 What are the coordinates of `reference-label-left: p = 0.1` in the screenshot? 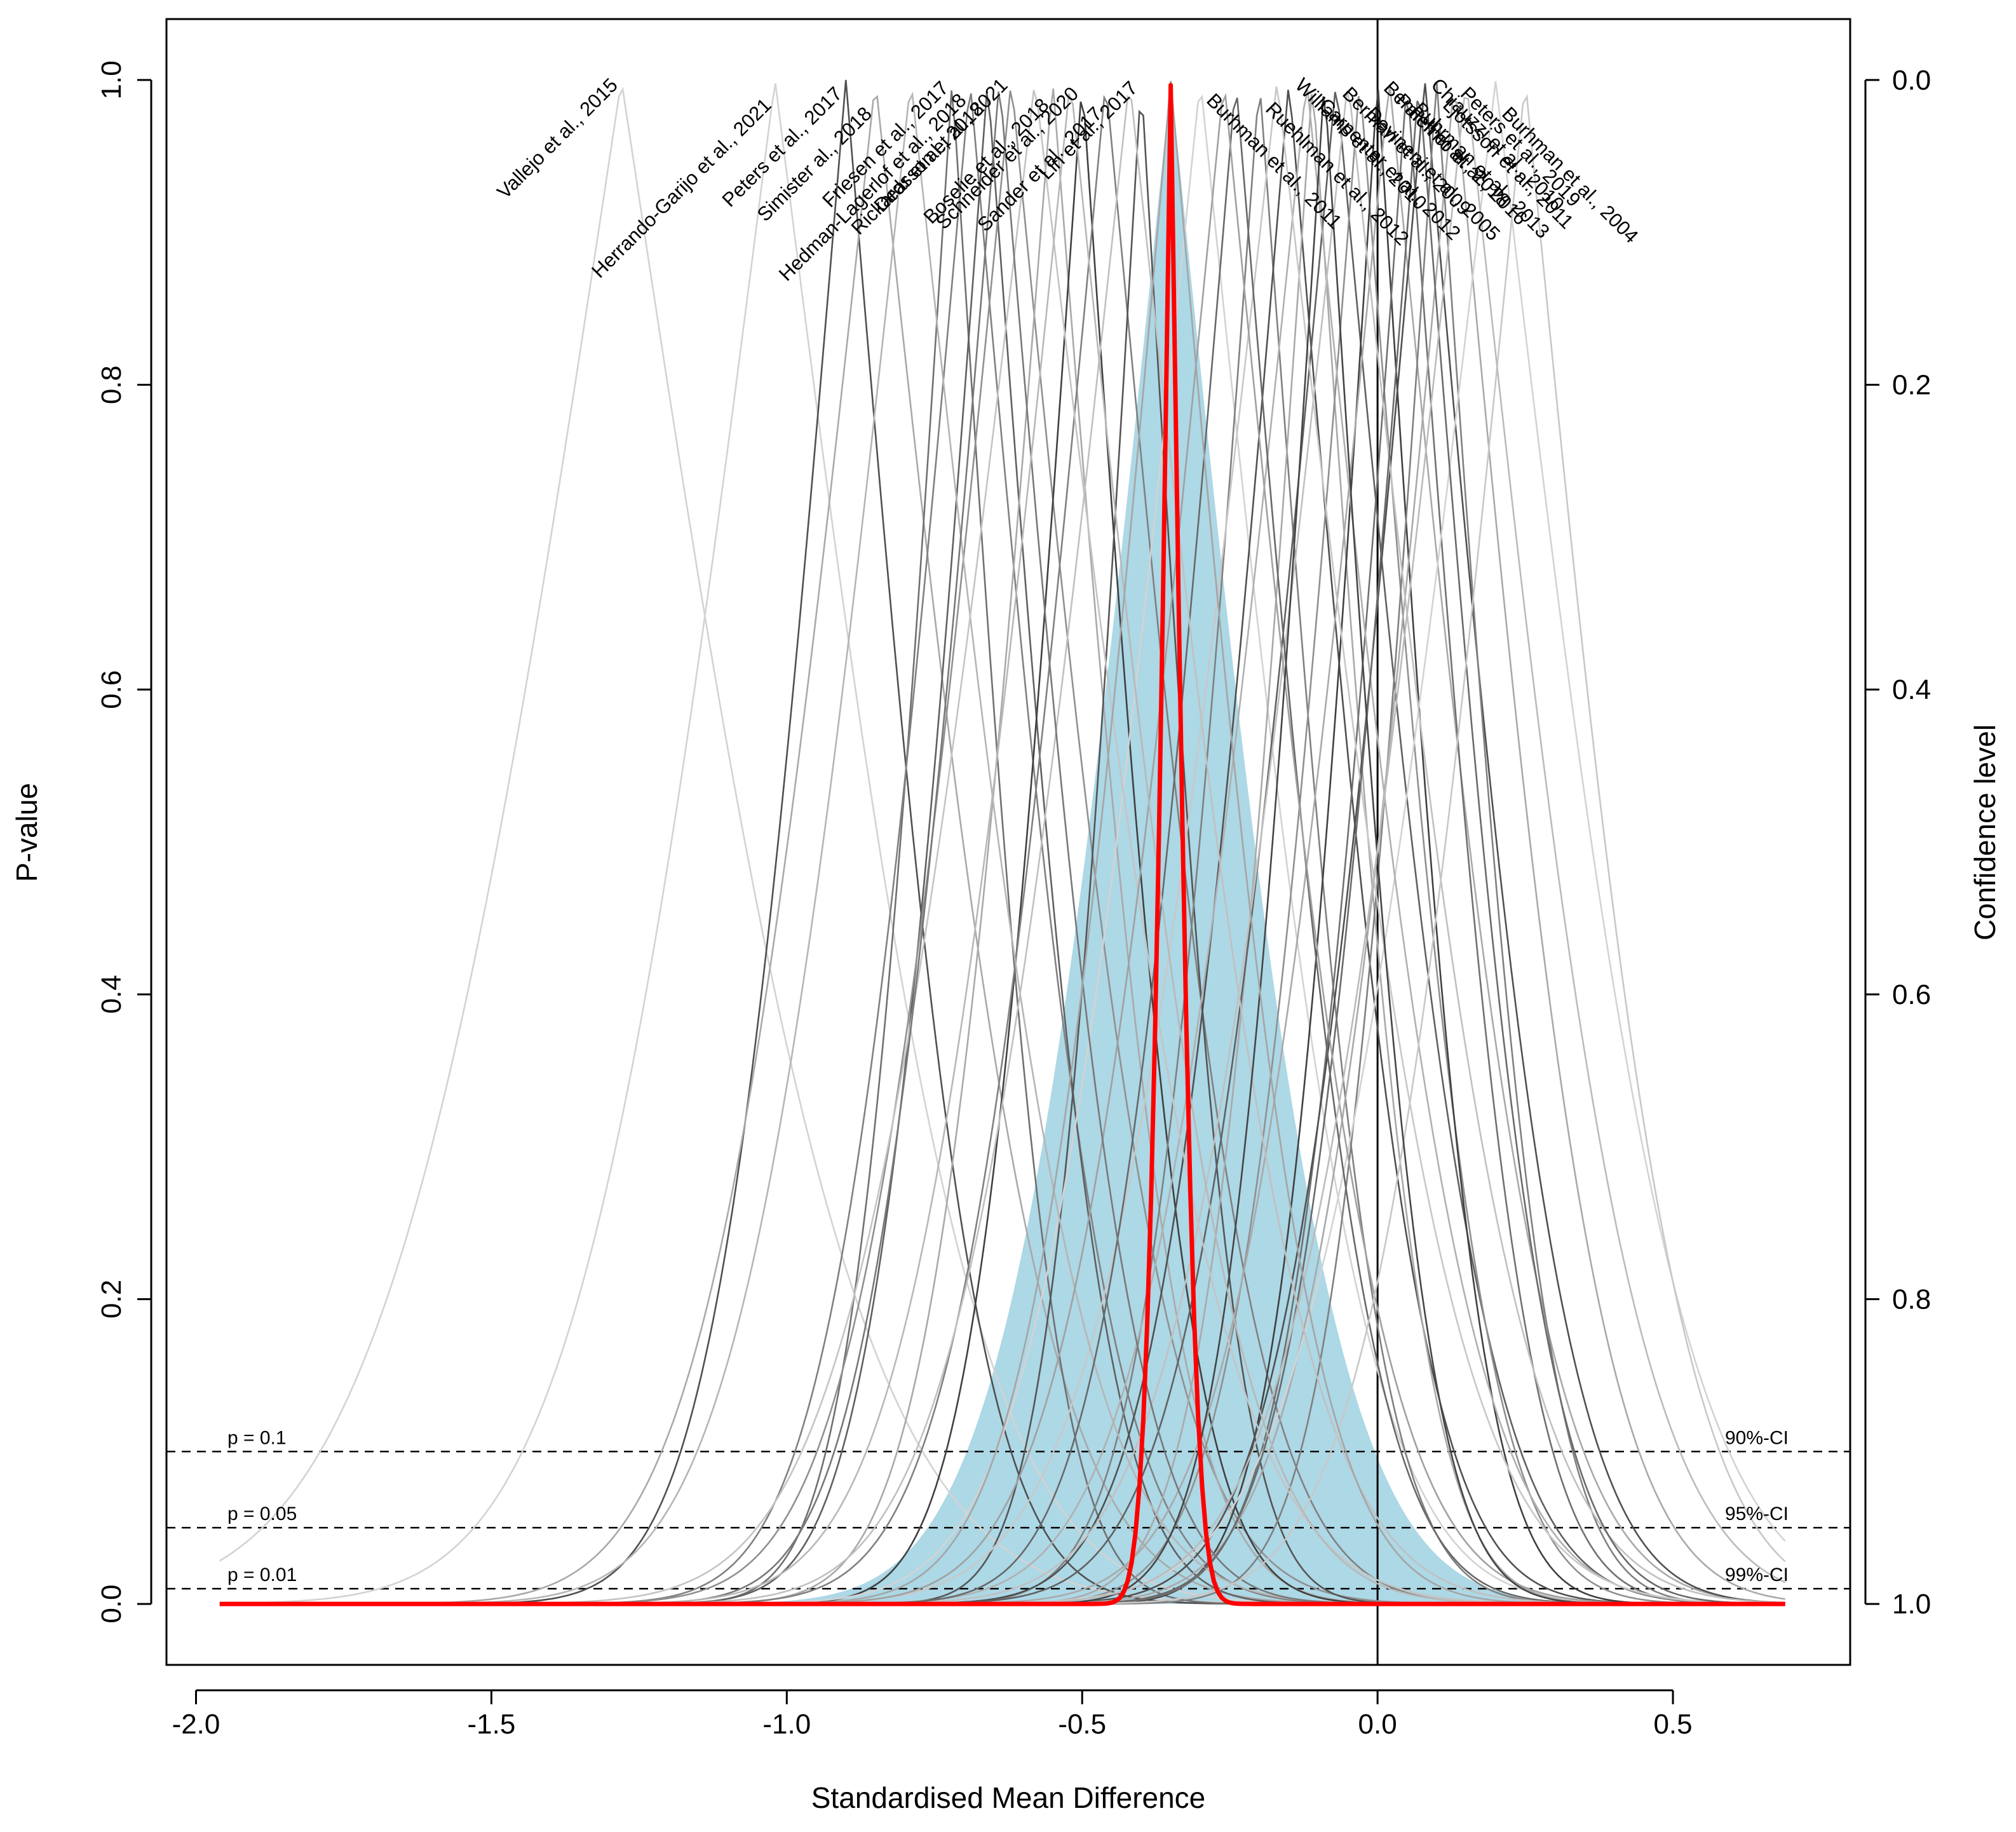 It's located at (257, 1437).